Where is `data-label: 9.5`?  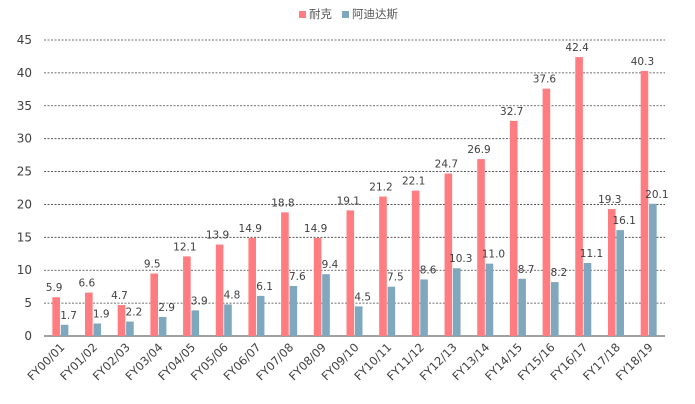
data-label: 9.5 is located at coordinates (152, 265).